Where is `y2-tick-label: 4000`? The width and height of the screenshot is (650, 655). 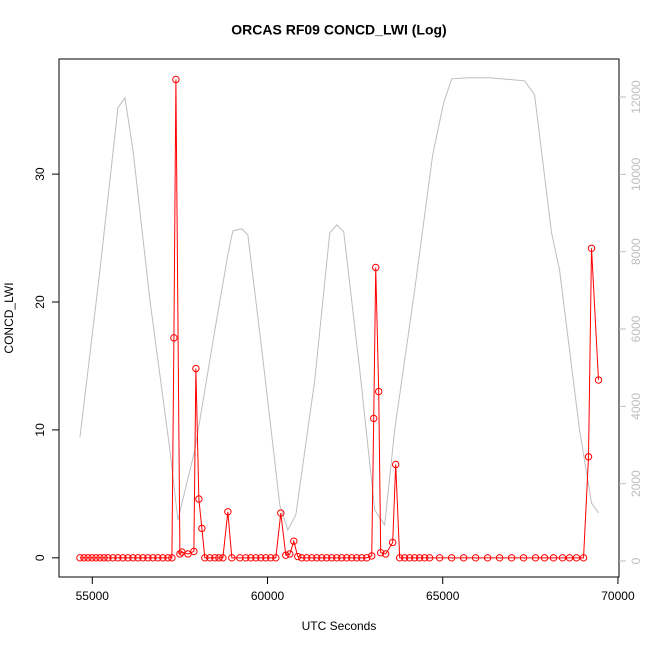
y2-tick-label: 4000 is located at coordinates (636, 406).